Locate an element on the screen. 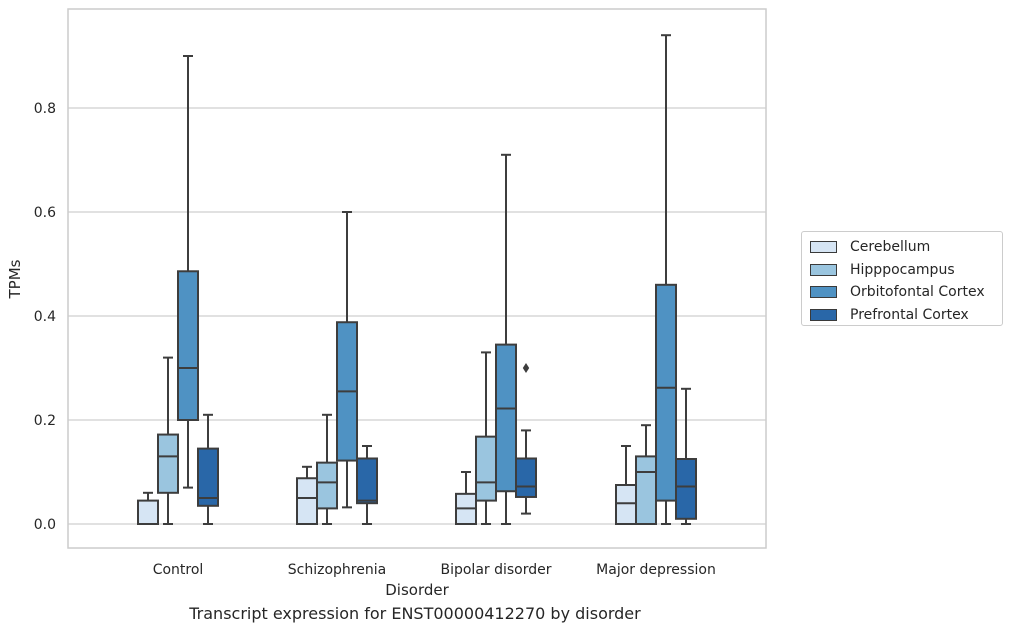  legend-label: Orbitofontal Cortex is located at coordinates (917, 292).